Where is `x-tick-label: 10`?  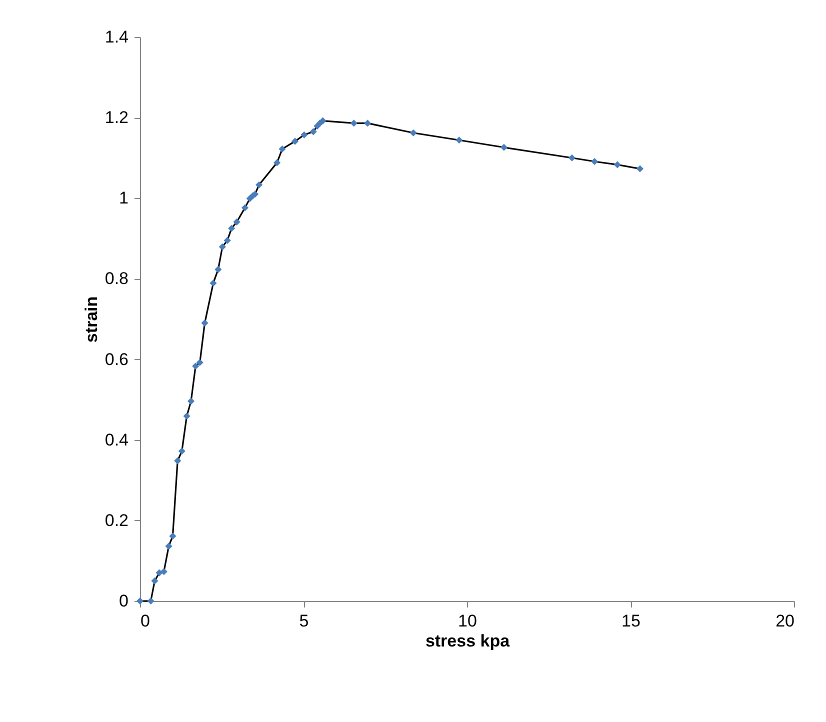 x-tick-label: 10 is located at coordinates (467, 621).